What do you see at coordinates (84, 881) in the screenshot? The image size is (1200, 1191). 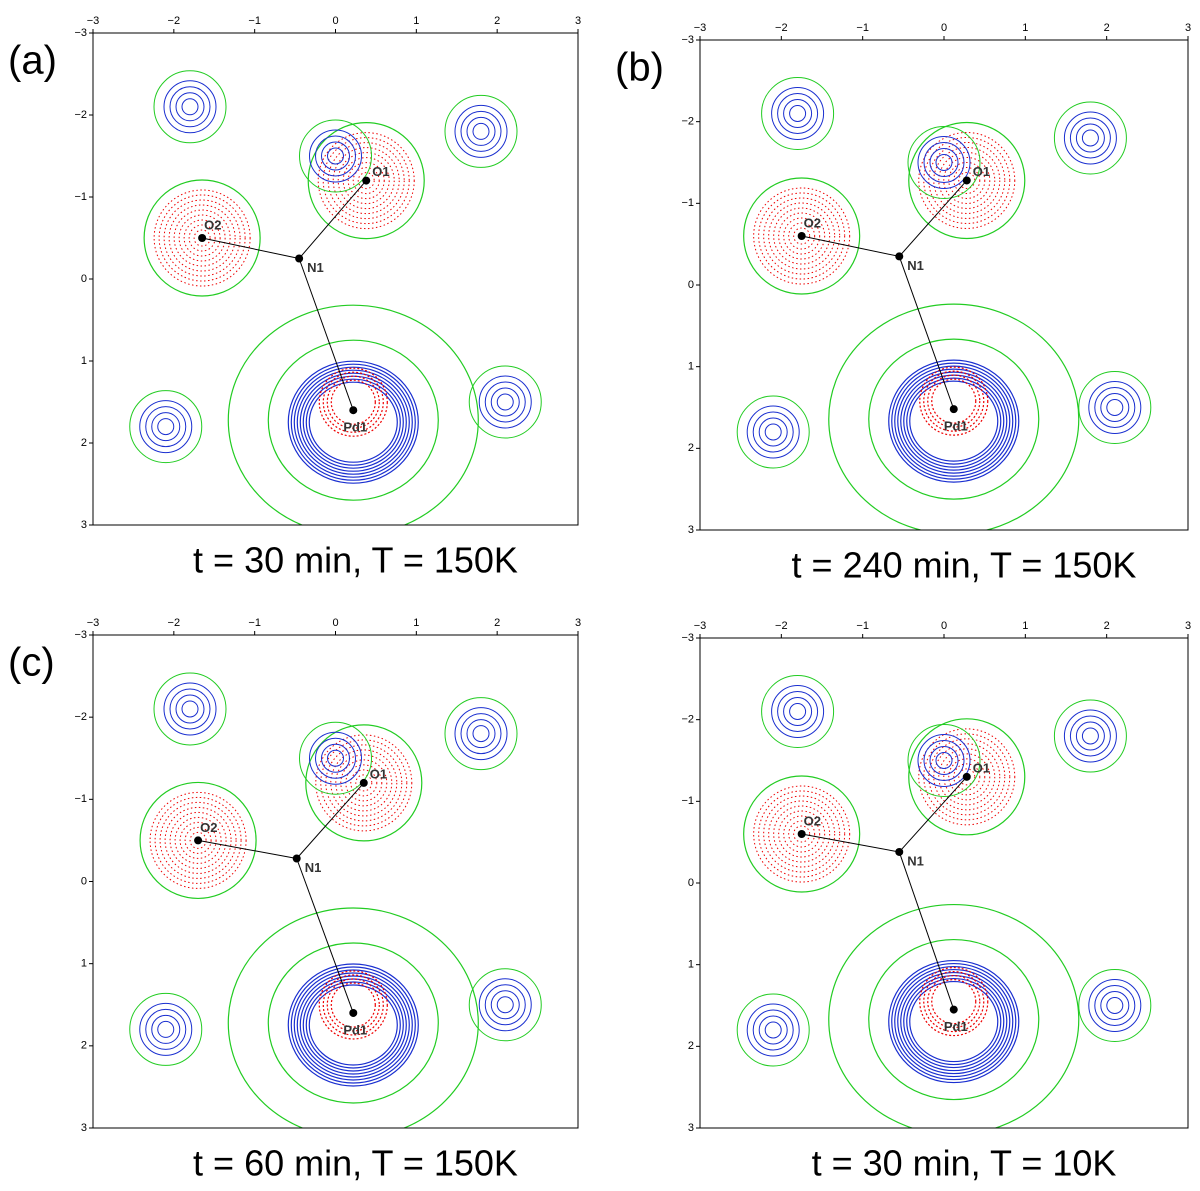 I see `y-tick-label: 0` at bounding box center [84, 881].